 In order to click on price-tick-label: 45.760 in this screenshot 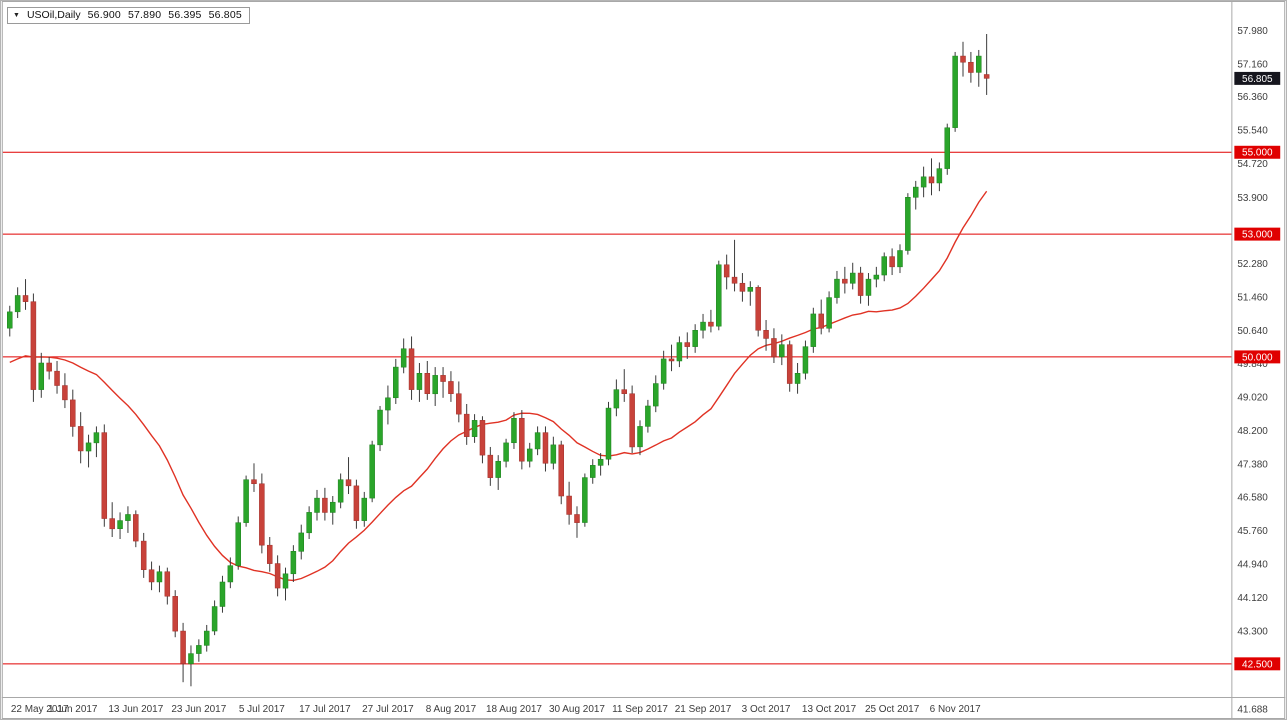, I will do `click(1252, 531)`.